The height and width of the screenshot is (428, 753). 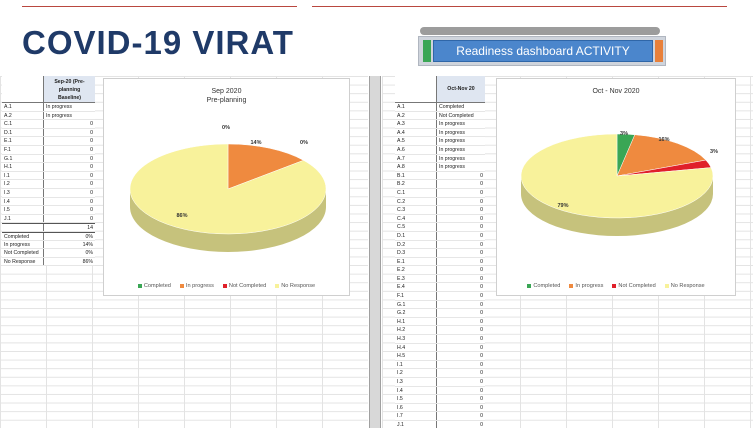 I want to click on row-id: E.1, so click(x=416, y=261).